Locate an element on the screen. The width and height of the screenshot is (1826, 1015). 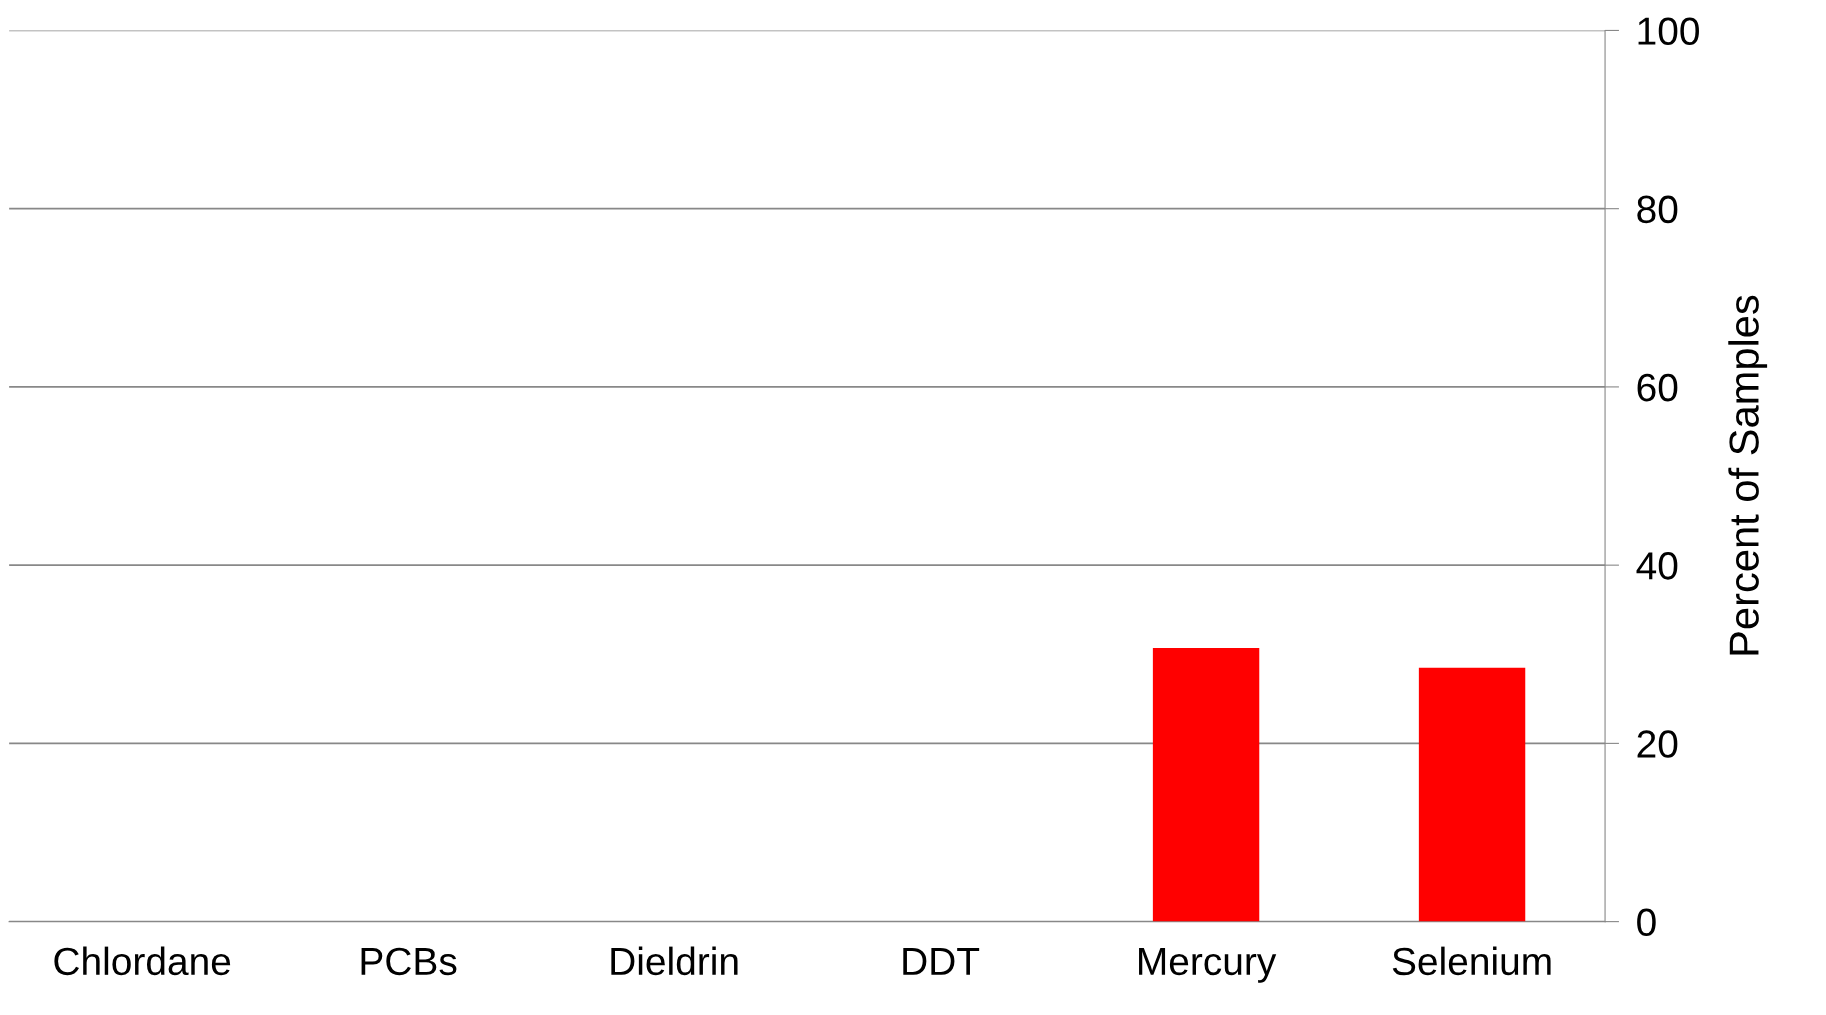
y-tick-label: 40 is located at coordinates (1657, 566).